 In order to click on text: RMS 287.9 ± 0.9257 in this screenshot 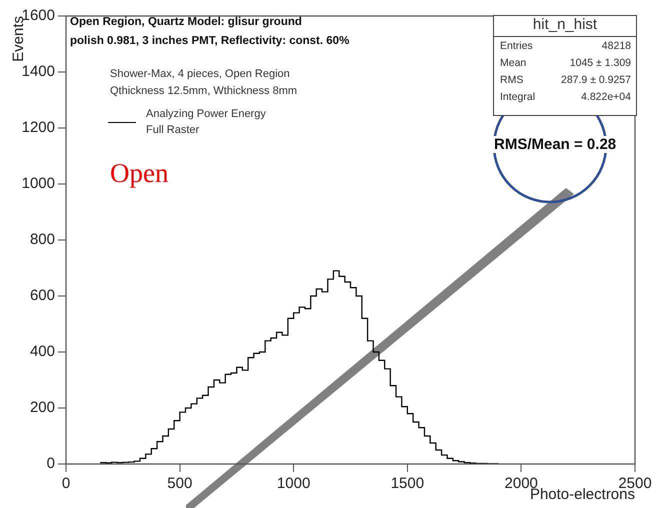, I will do `click(565, 80)`.